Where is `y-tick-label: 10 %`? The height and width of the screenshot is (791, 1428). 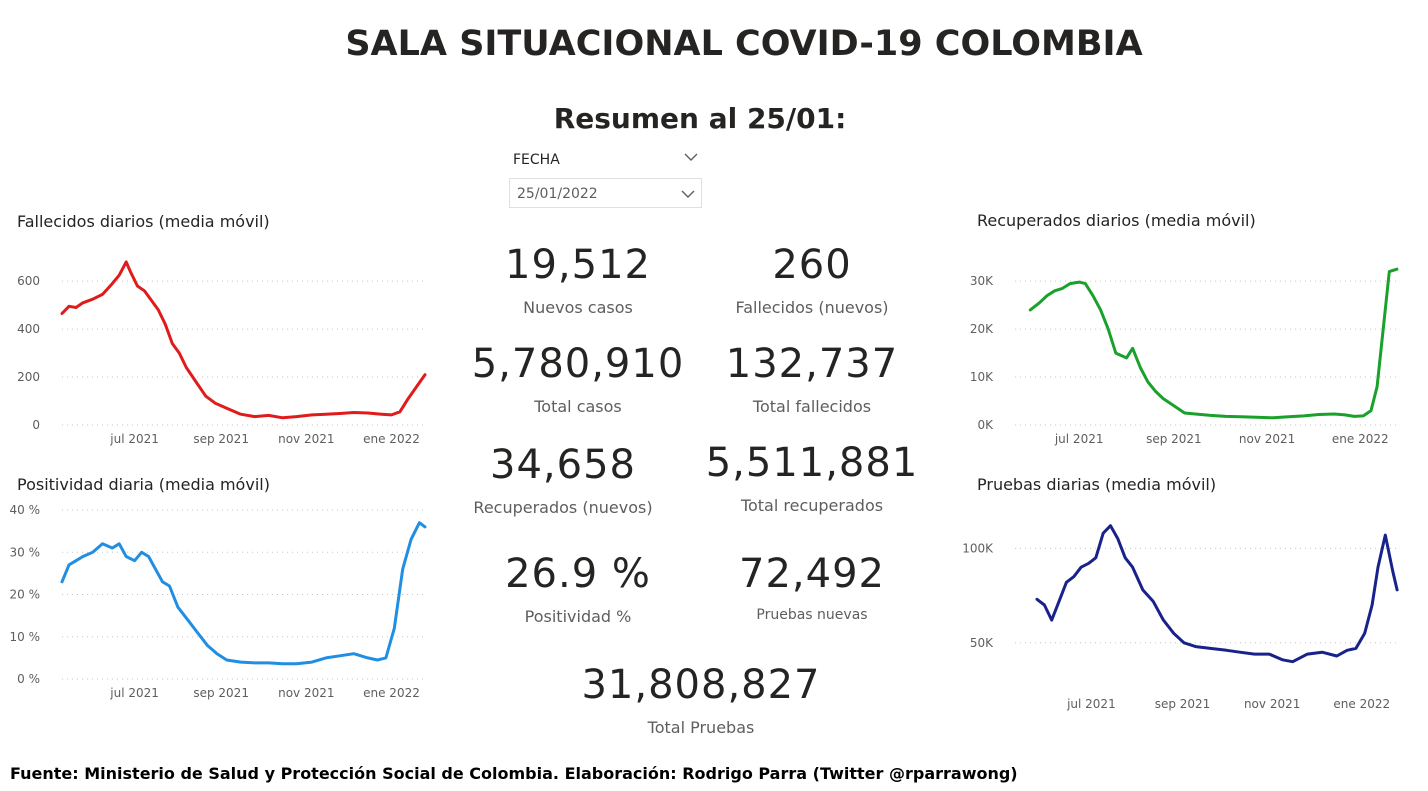
y-tick-label: 10 % is located at coordinates (25, 637).